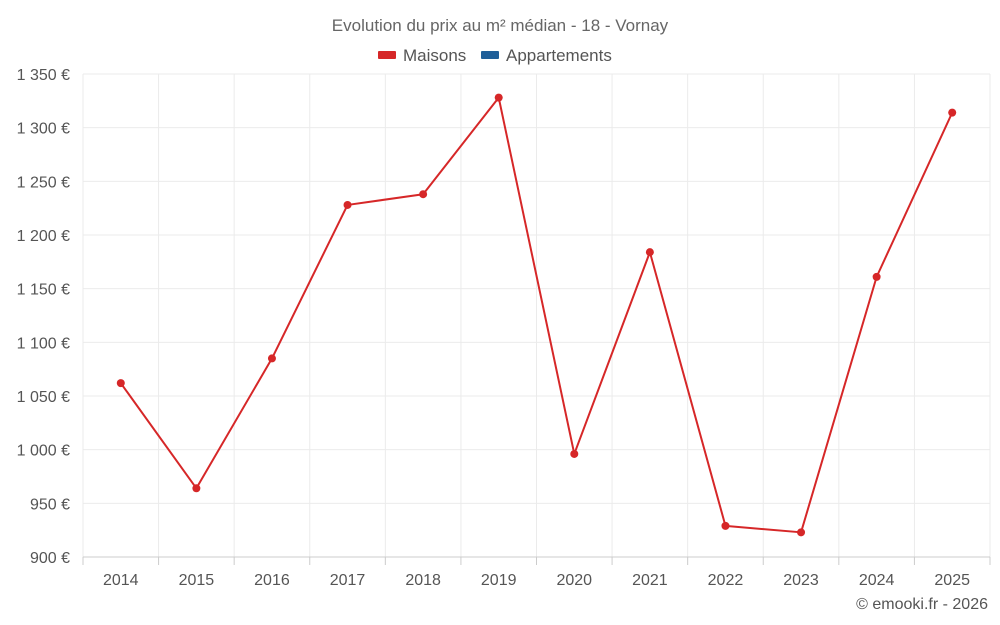 The width and height of the screenshot is (1000, 625). Describe the element at coordinates (43, 451) in the screenshot. I see `y-tick-label: 1 000 €` at that location.